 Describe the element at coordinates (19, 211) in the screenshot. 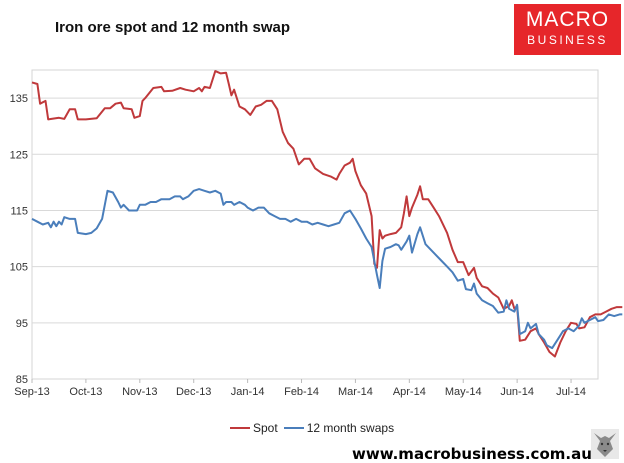

I see `y-tick-label: 115` at that location.